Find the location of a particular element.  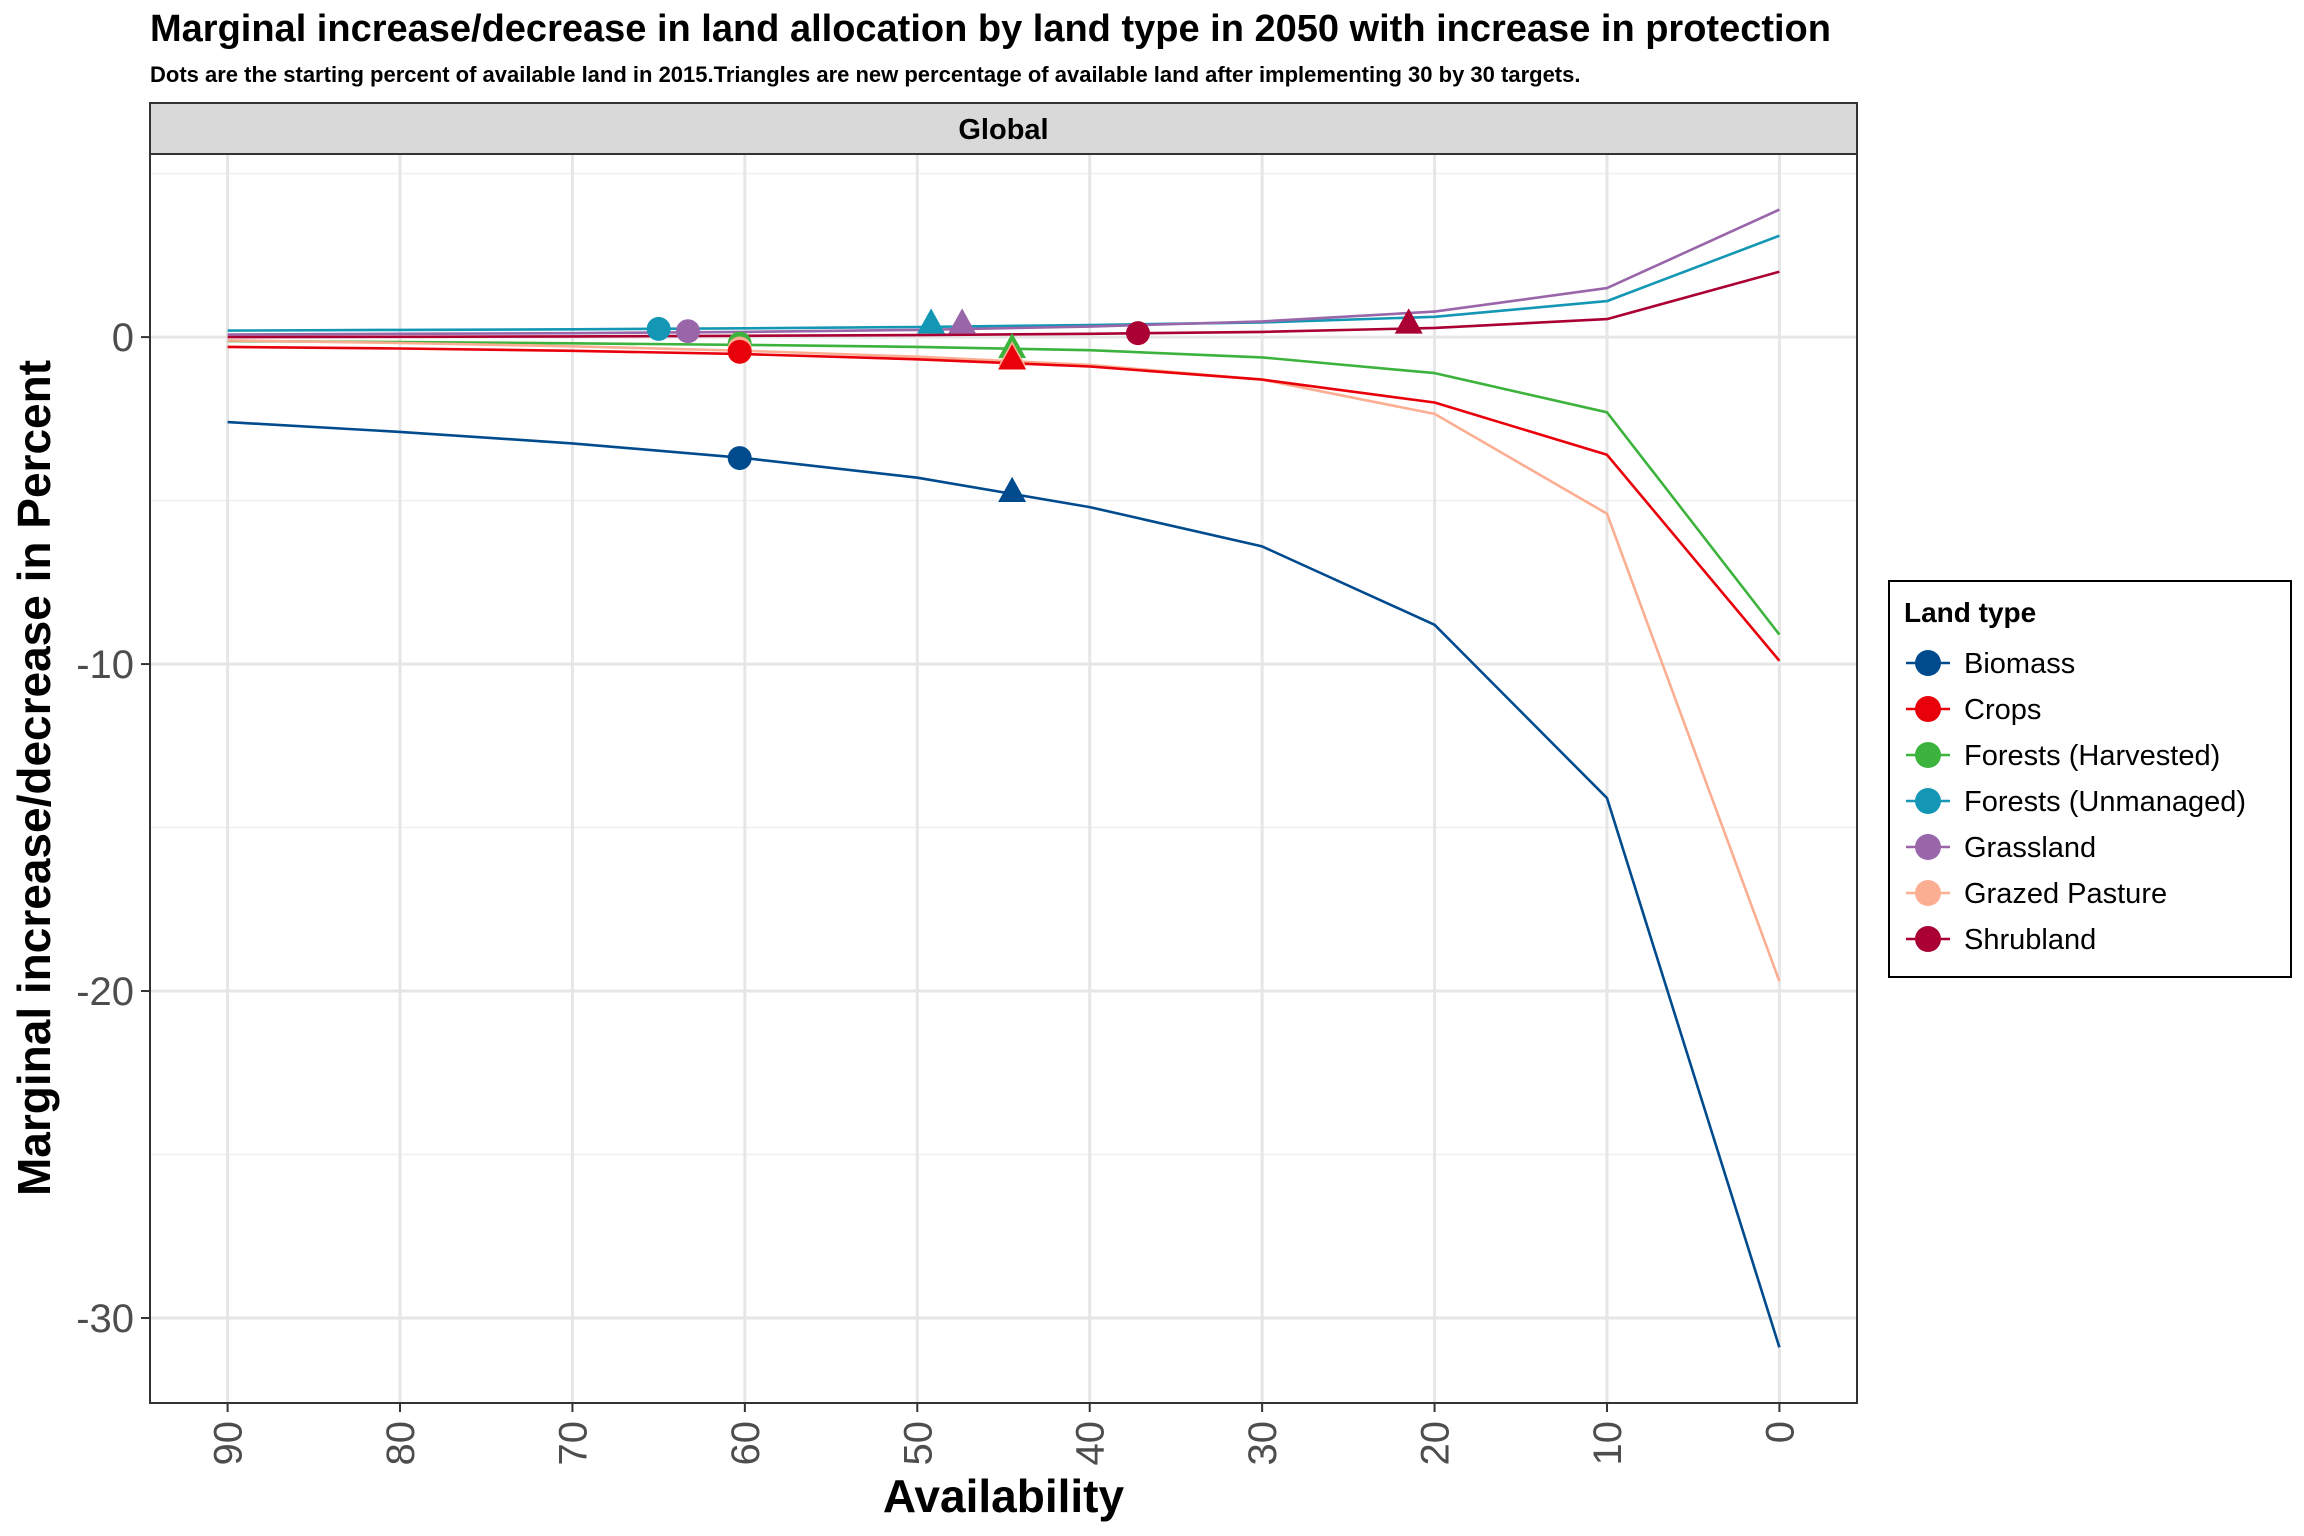

start-point-forests-unmanaged is located at coordinates (658, 328).